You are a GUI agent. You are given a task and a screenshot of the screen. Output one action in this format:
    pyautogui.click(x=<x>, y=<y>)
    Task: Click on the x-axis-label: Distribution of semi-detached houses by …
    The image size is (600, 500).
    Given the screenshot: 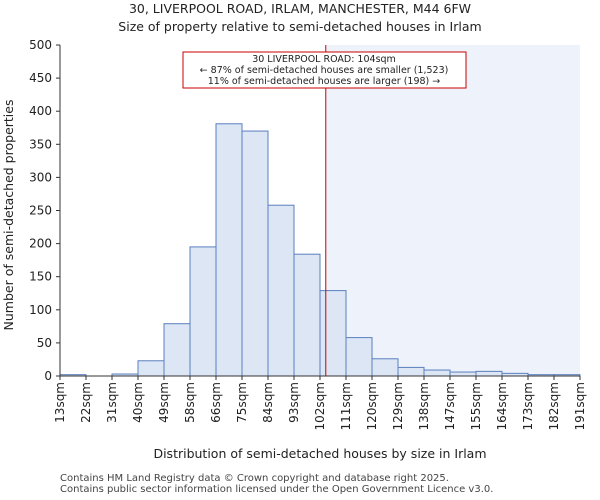 What is the action you would take?
    pyautogui.click(x=319, y=453)
    